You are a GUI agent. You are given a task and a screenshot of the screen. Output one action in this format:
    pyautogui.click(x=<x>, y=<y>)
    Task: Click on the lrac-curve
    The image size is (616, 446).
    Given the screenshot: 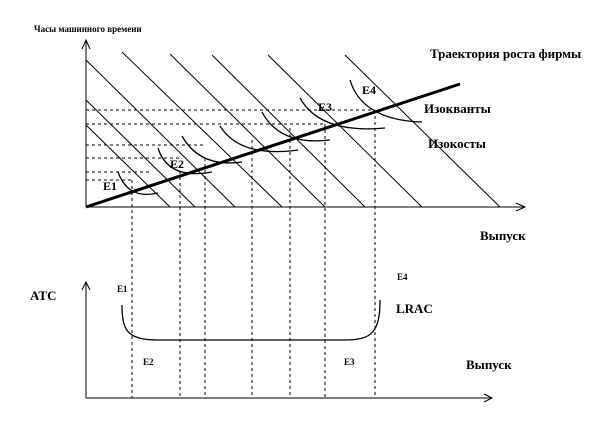 What is the action you would take?
    pyautogui.click(x=251, y=320)
    